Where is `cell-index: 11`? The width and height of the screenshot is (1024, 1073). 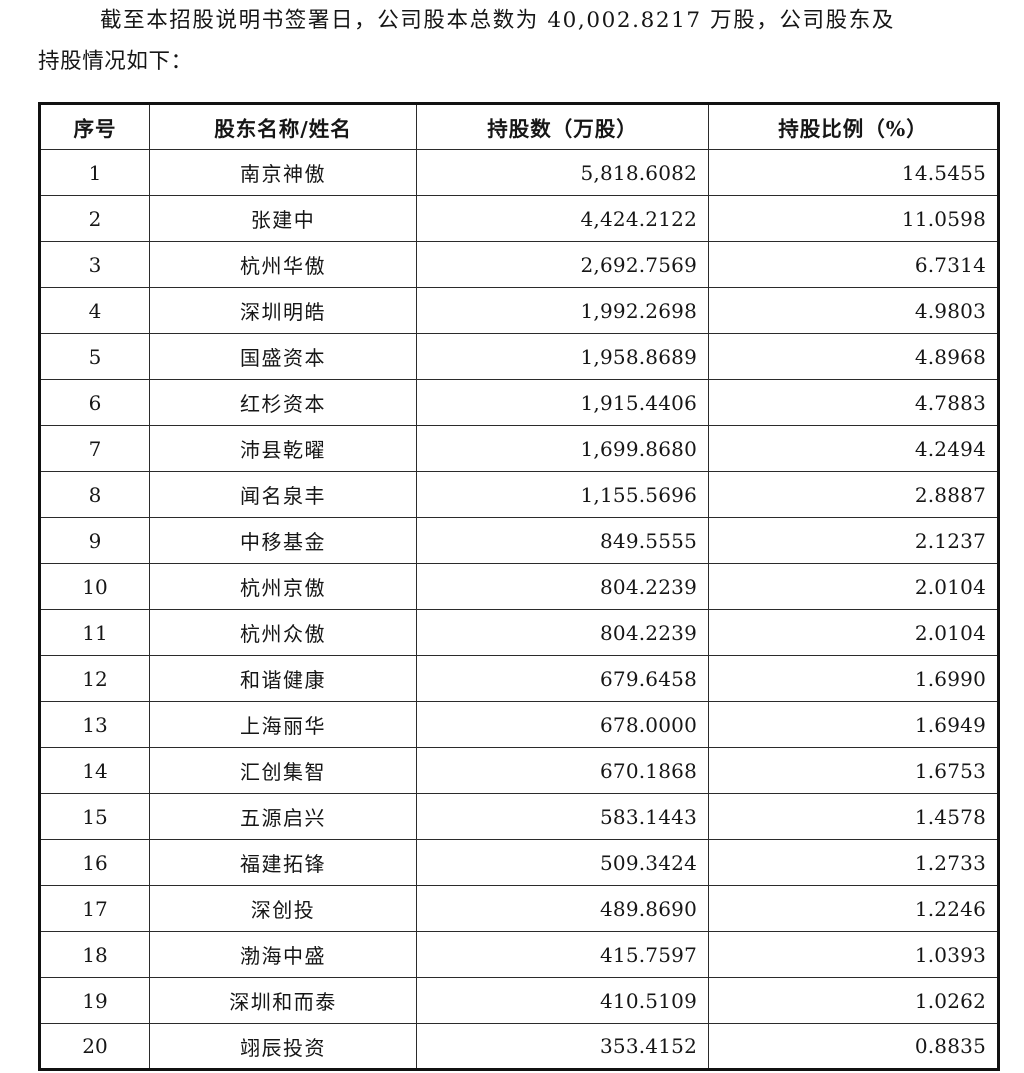 cell-index: 11 is located at coordinates (94, 632).